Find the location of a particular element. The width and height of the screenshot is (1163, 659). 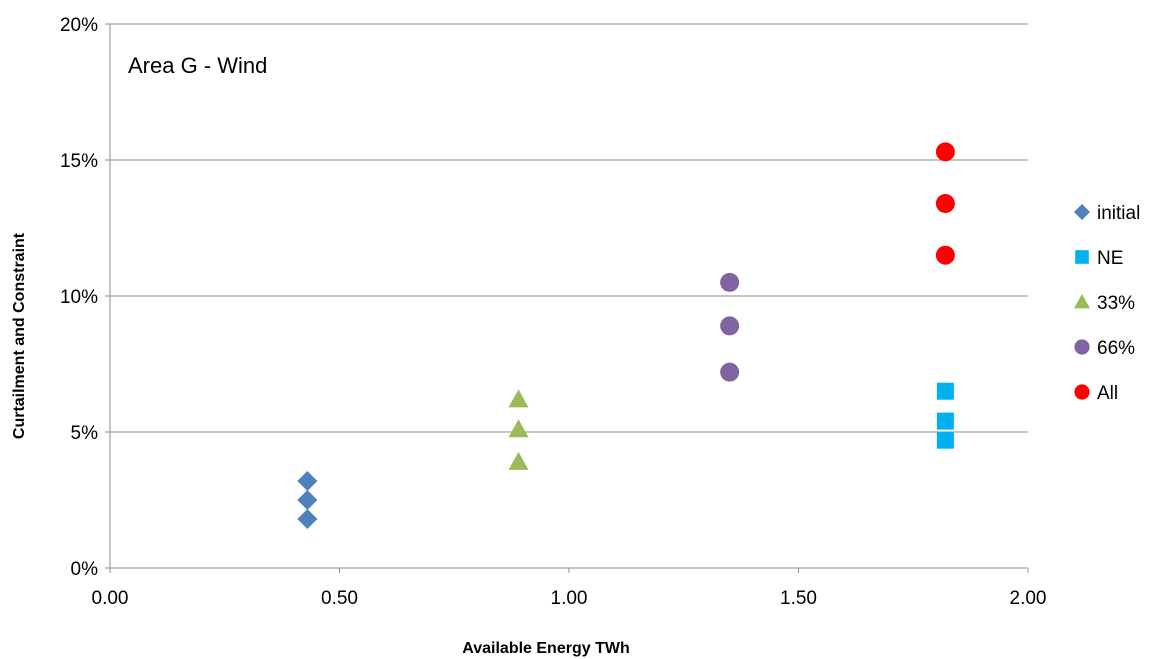

x-tick-label: 1.50 is located at coordinates (798, 598).